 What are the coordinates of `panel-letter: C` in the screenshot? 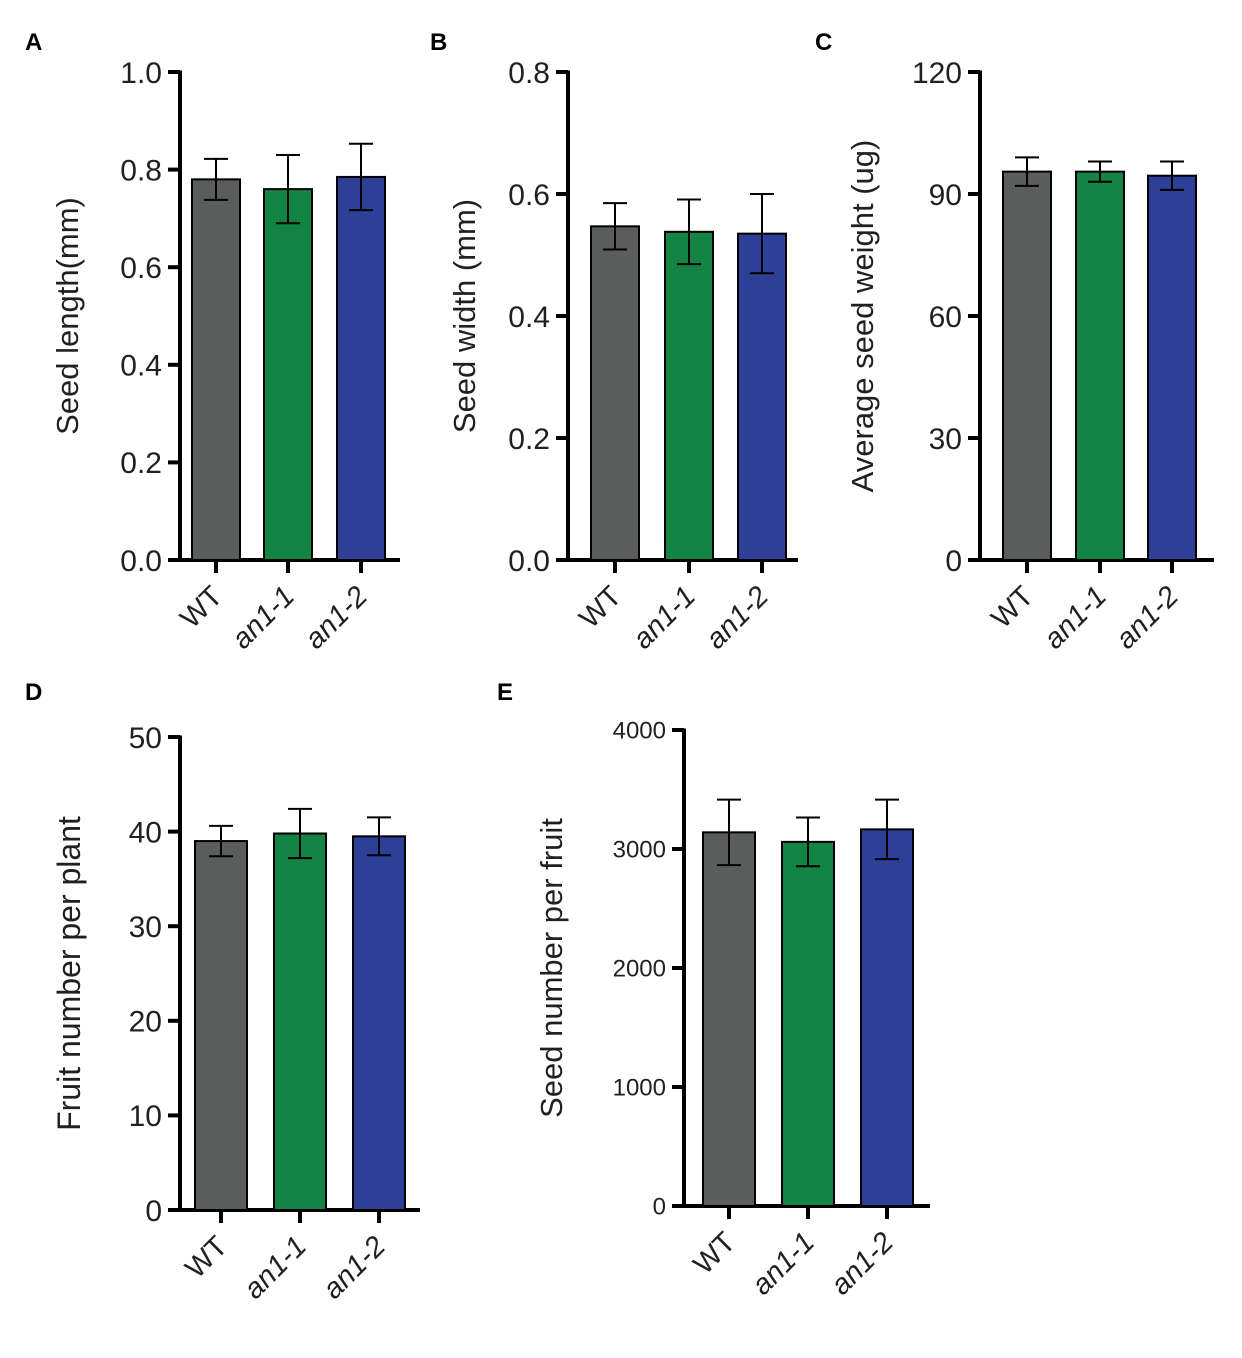 It's located at (823, 42).